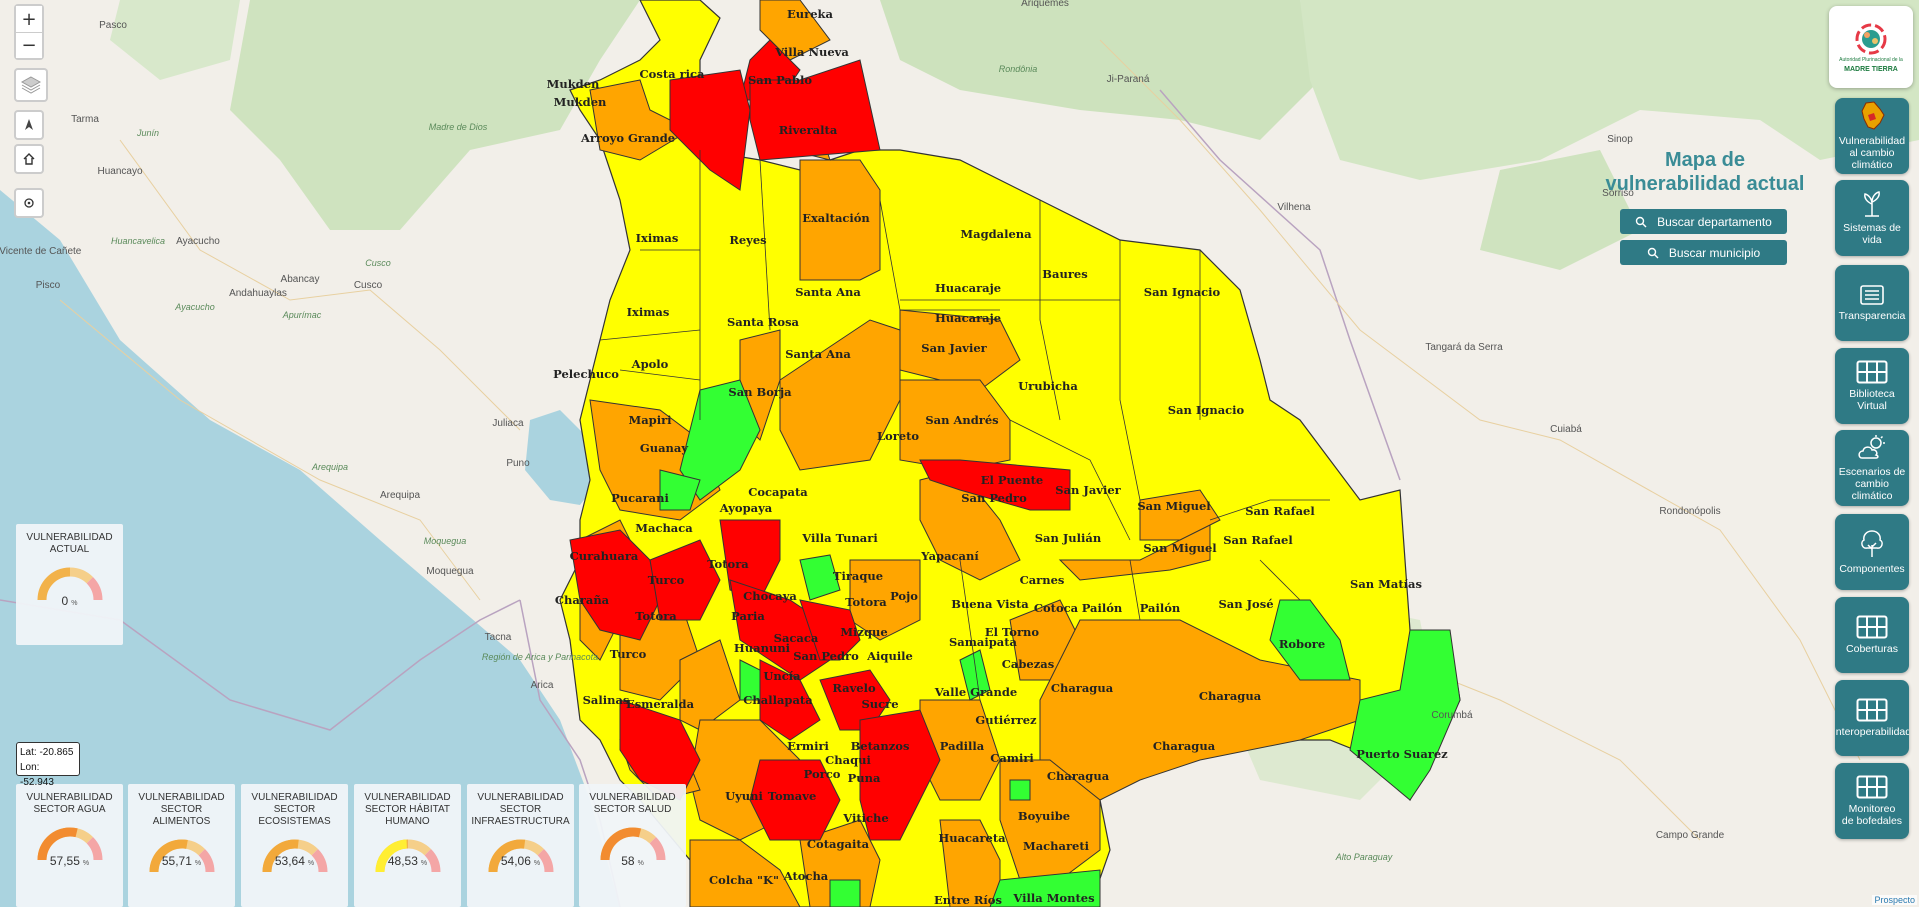 The height and width of the screenshot is (907, 1919). I want to click on search-municipality-button: Buscar municipio, so click(1703, 252).